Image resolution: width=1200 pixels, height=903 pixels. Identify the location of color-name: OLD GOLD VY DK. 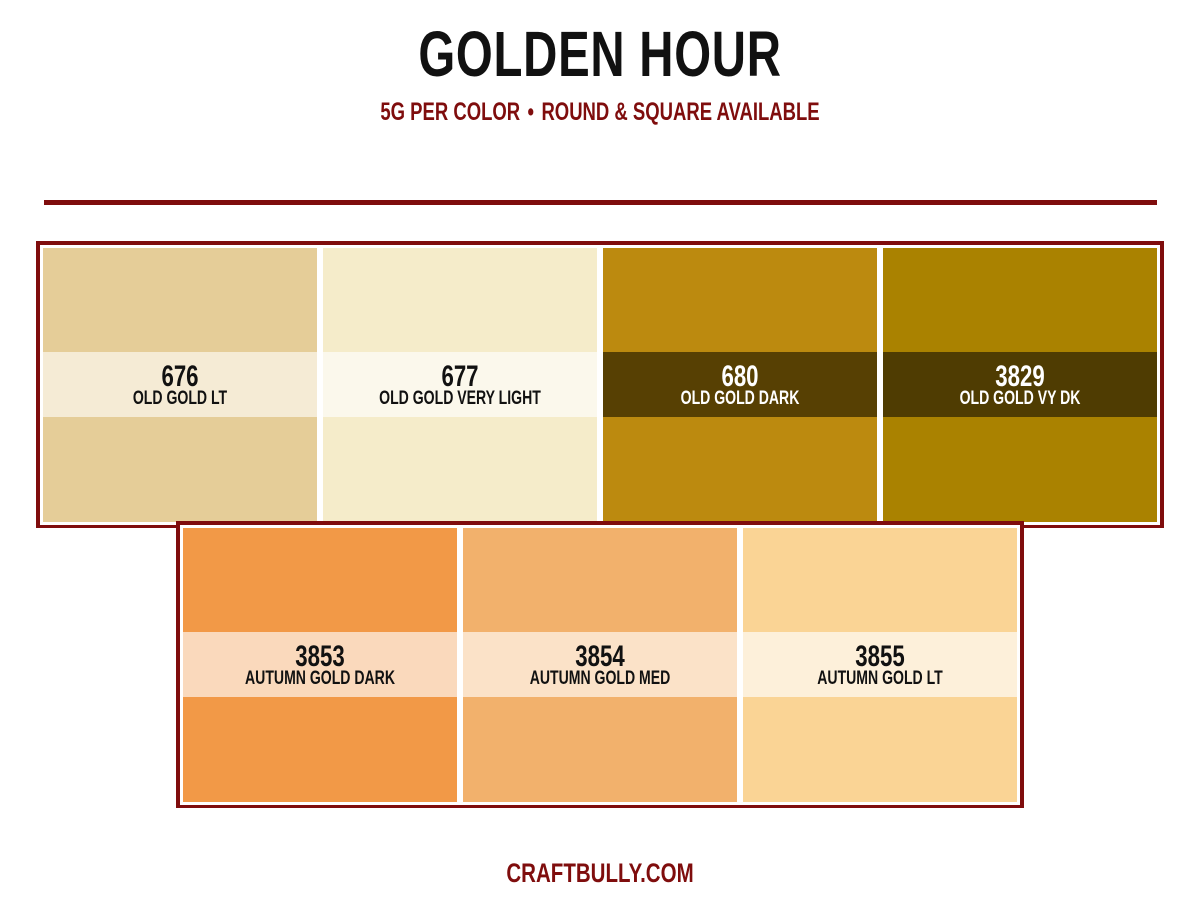
(1020, 398).